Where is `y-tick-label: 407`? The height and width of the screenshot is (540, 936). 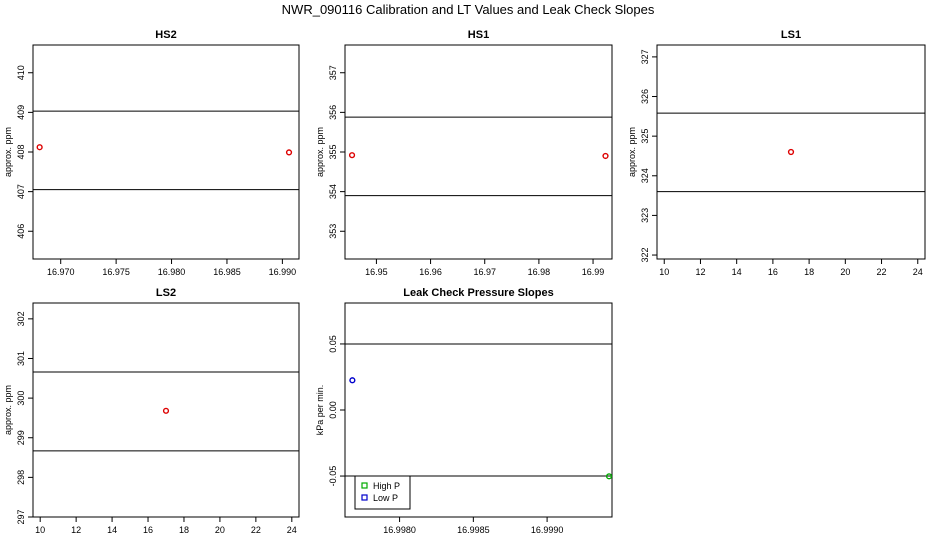
y-tick-label: 407 is located at coordinates (21, 191).